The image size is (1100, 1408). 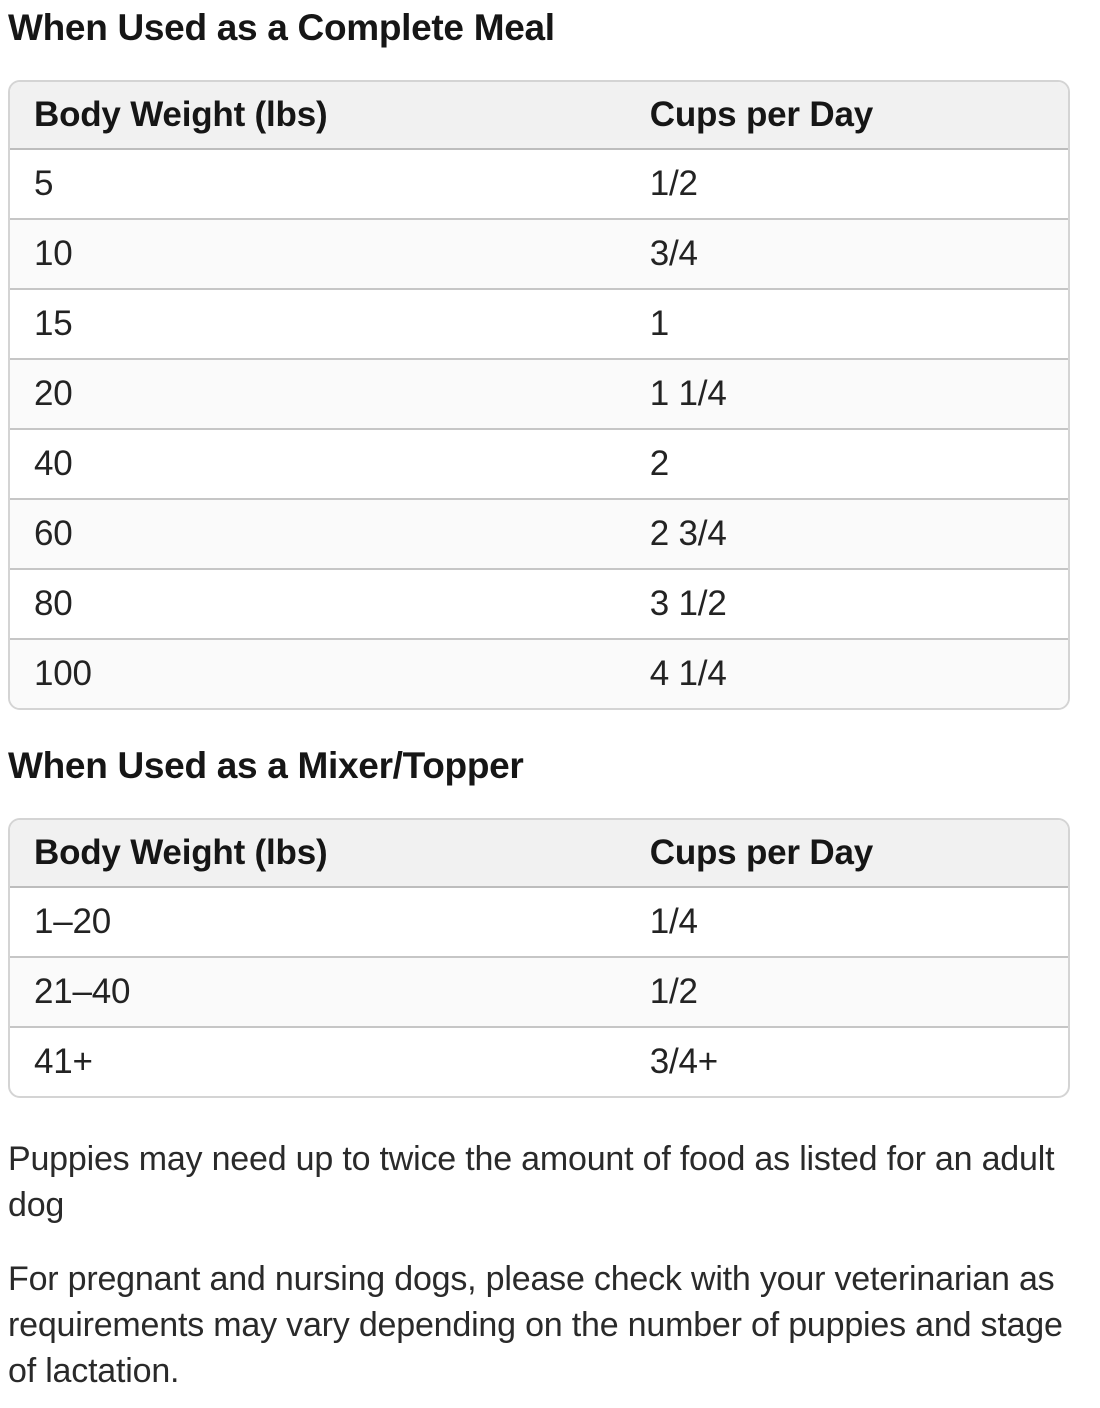 I want to click on table-cell: 80, so click(x=318, y=604).